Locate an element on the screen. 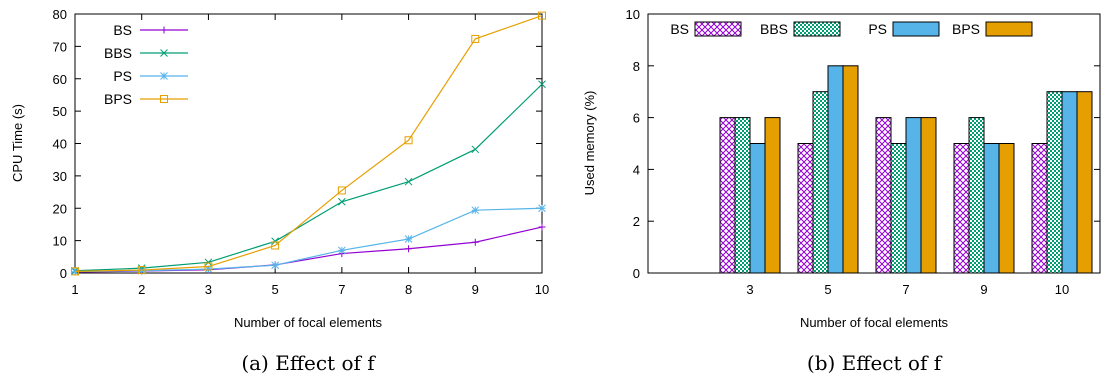 This screenshot has height=381, width=1120. panel-b-y-axis-label: Used memory (%) is located at coordinates (589, 143).